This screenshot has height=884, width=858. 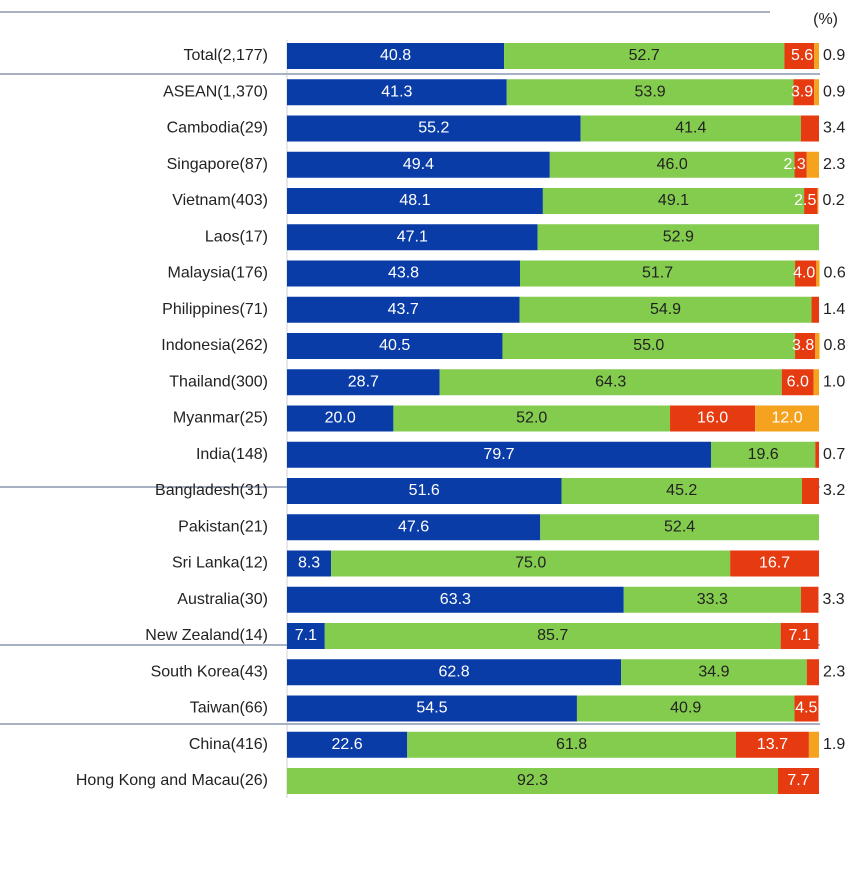 I want to click on category-label: ASEAN(1,370), so click(x=215, y=91).